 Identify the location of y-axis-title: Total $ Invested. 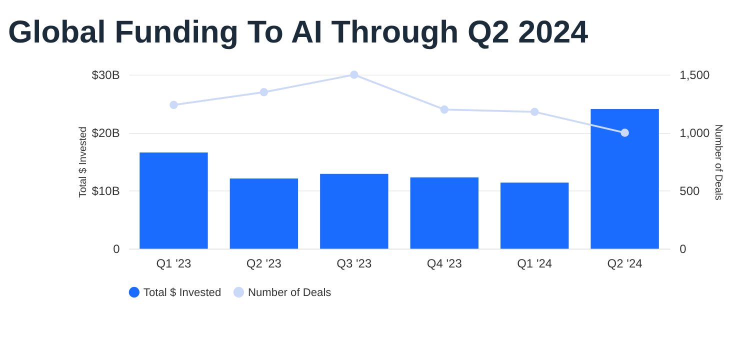
(84, 162).